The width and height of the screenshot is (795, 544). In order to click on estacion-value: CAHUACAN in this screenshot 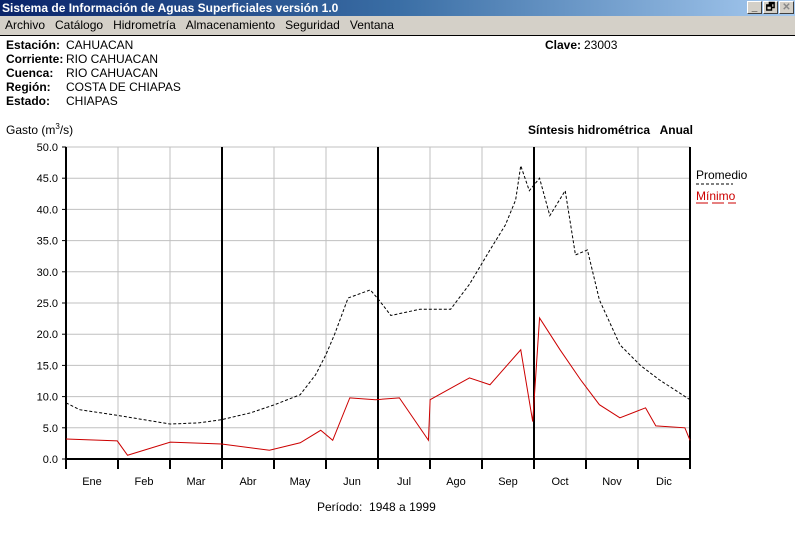, I will do `click(100, 45)`.